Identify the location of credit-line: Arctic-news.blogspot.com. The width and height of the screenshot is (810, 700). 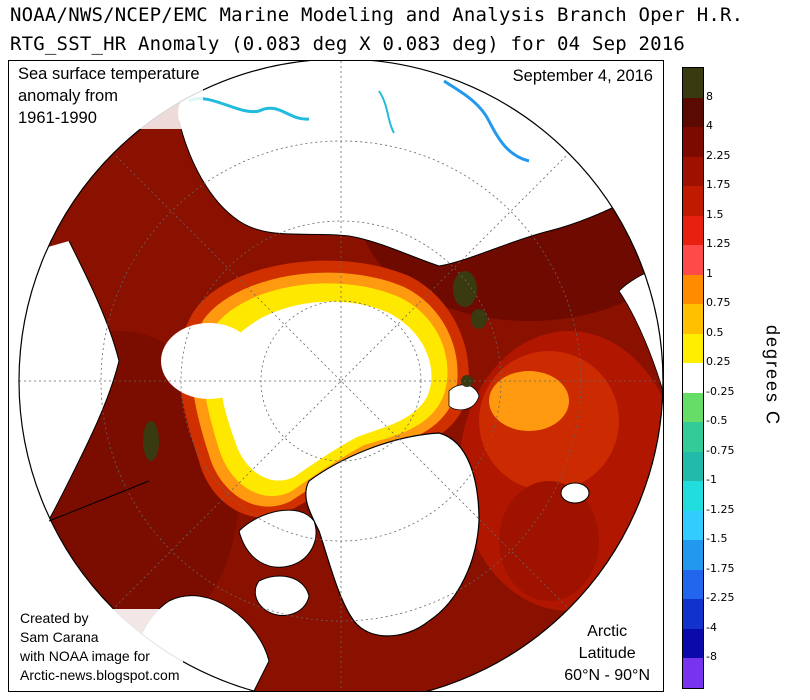
(100, 675).